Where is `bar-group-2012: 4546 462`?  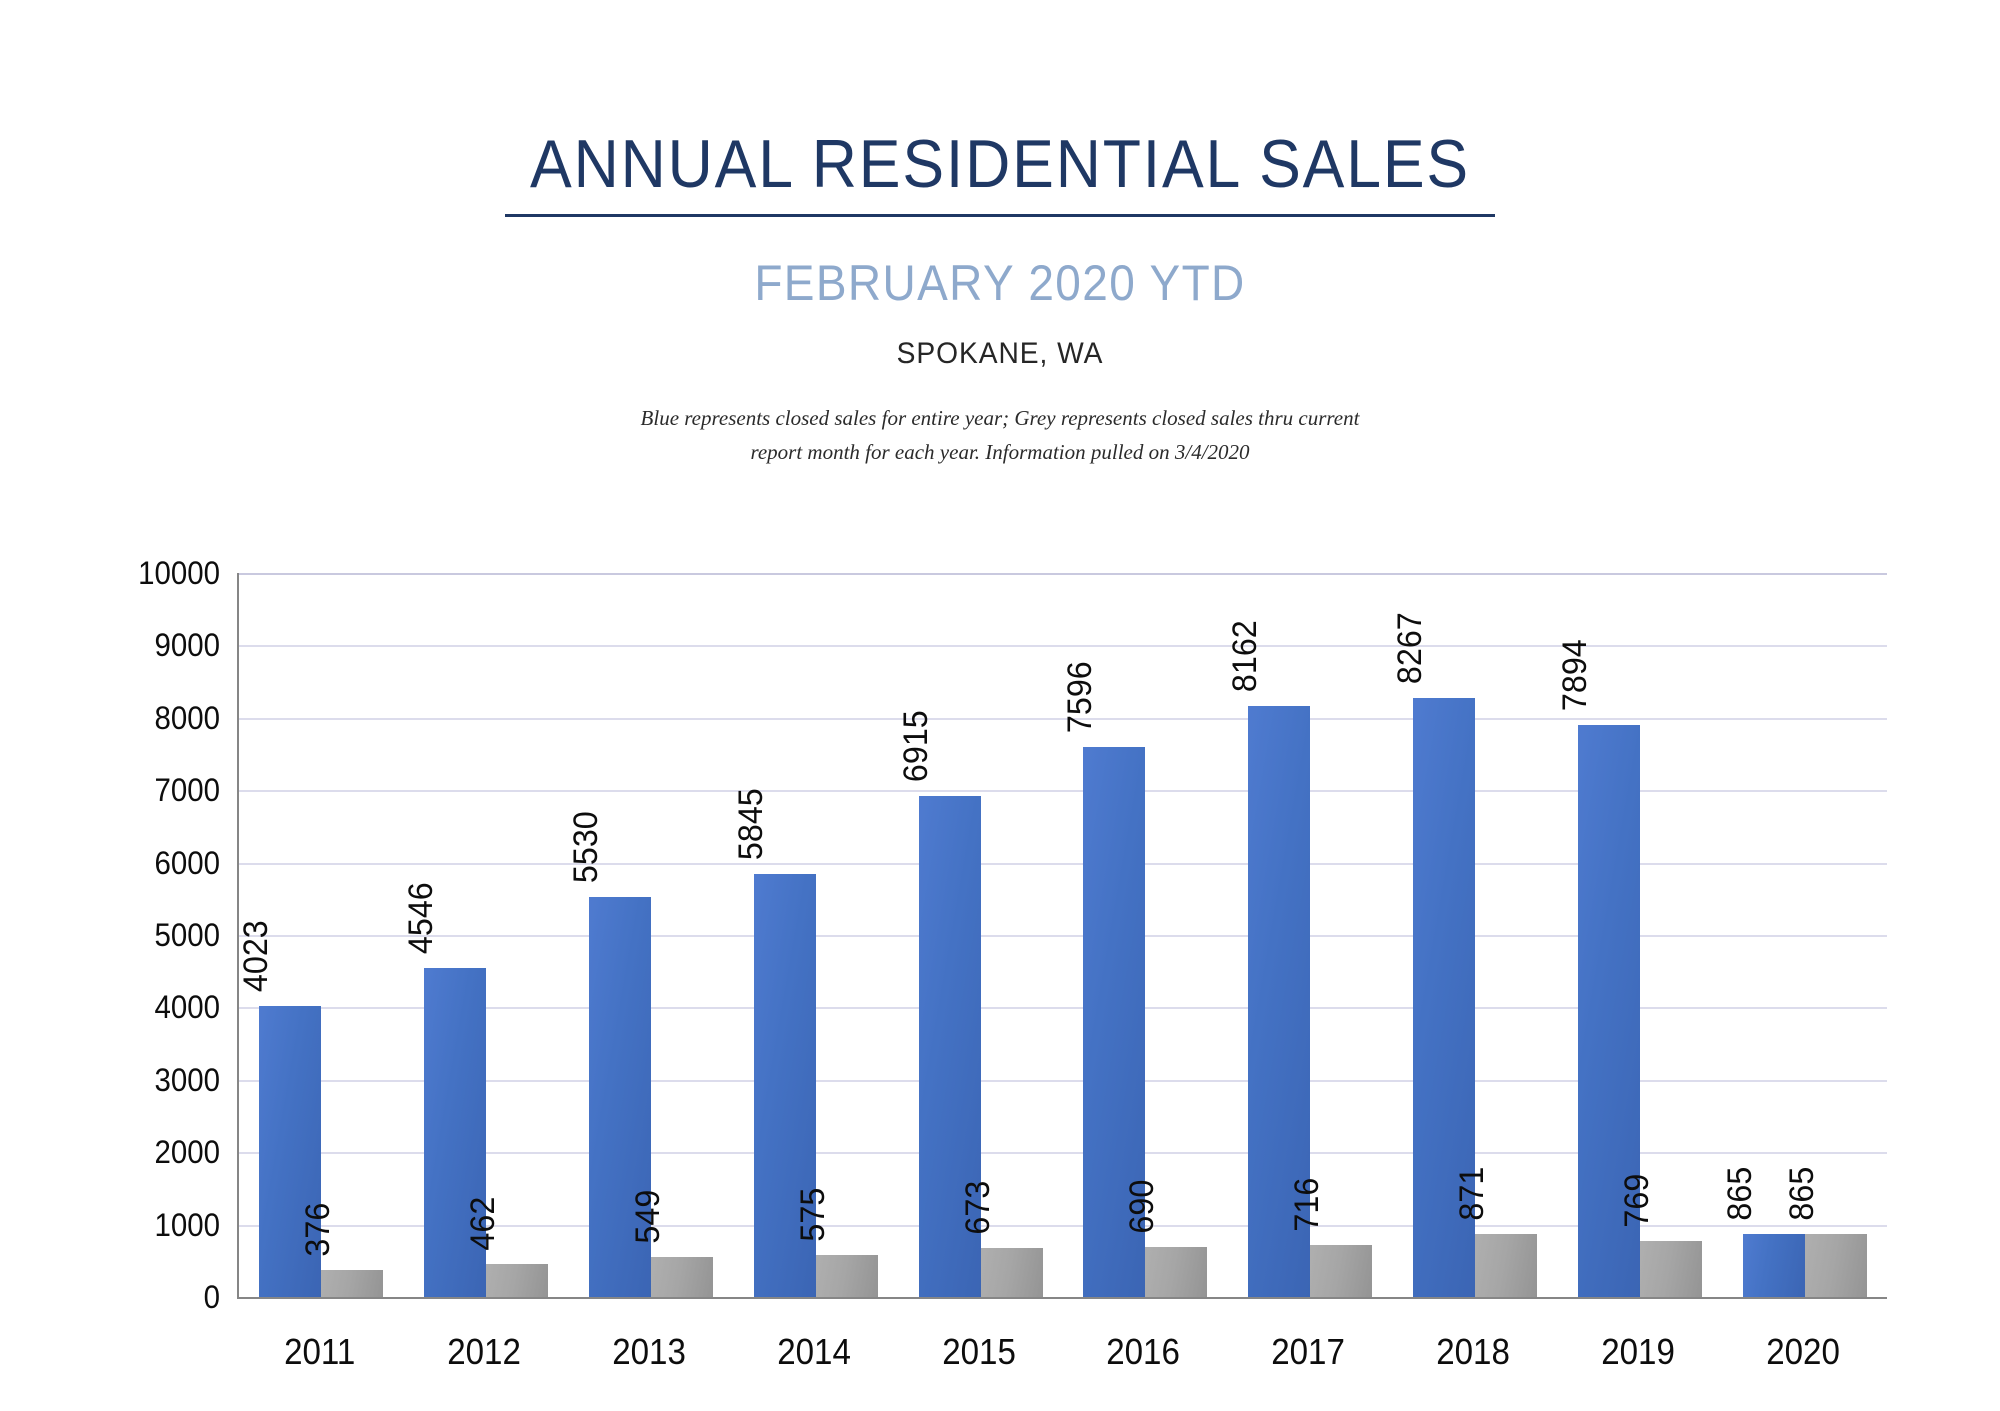 bar-group-2012: 4546 462 is located at coordinates (485, 935).